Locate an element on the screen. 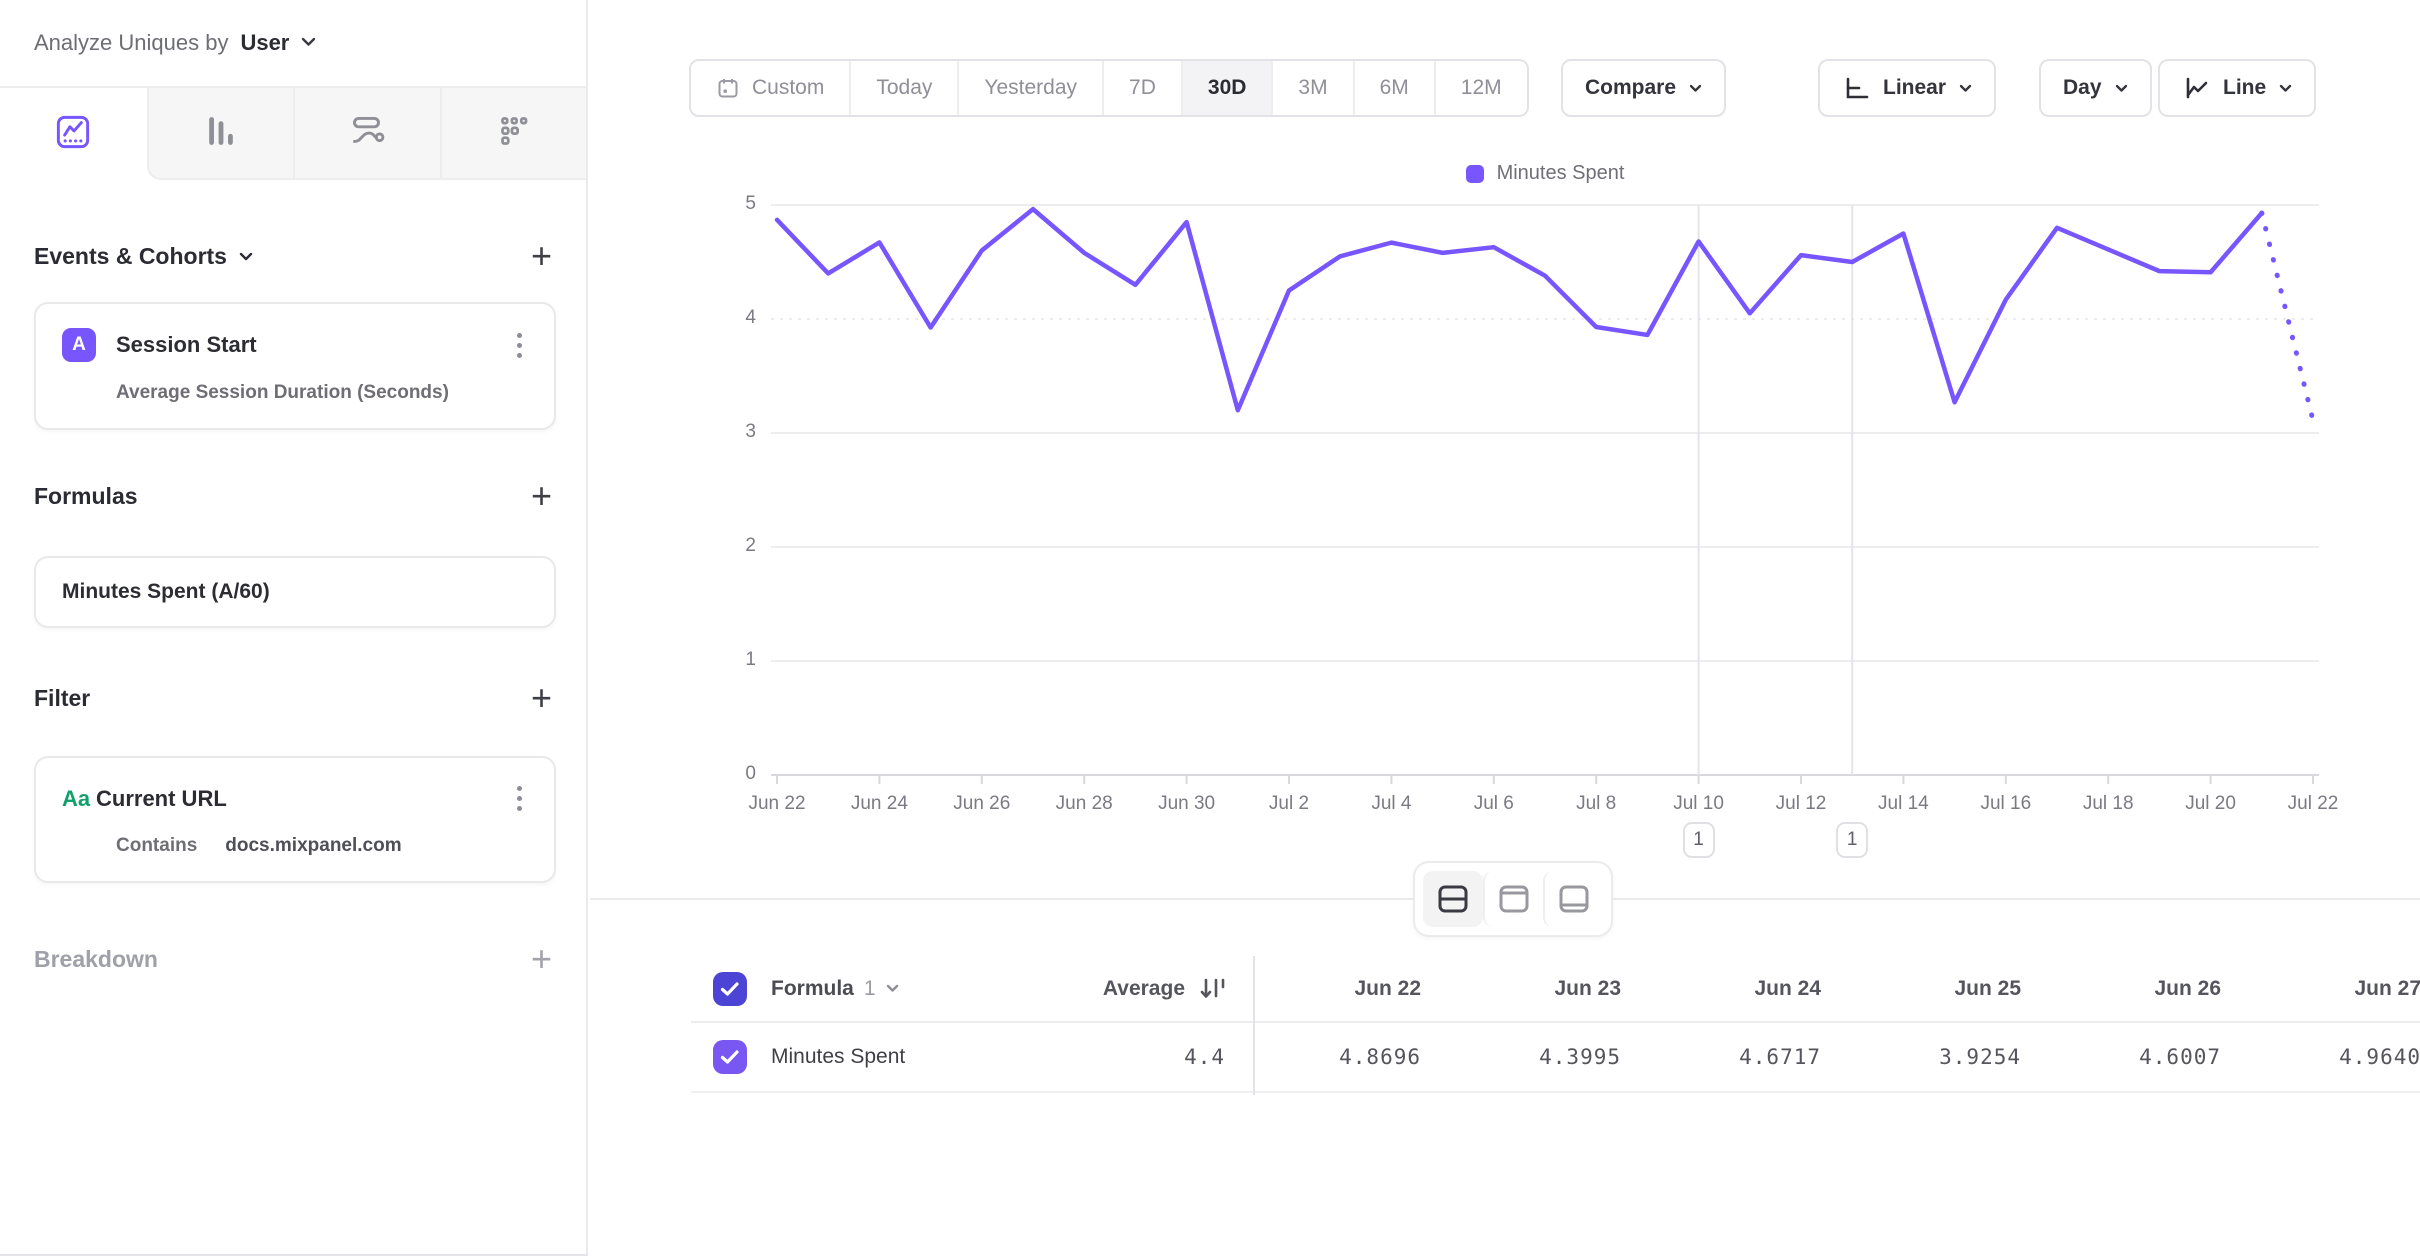  filter-section-title: Filter is located at coordinates (62, 697).